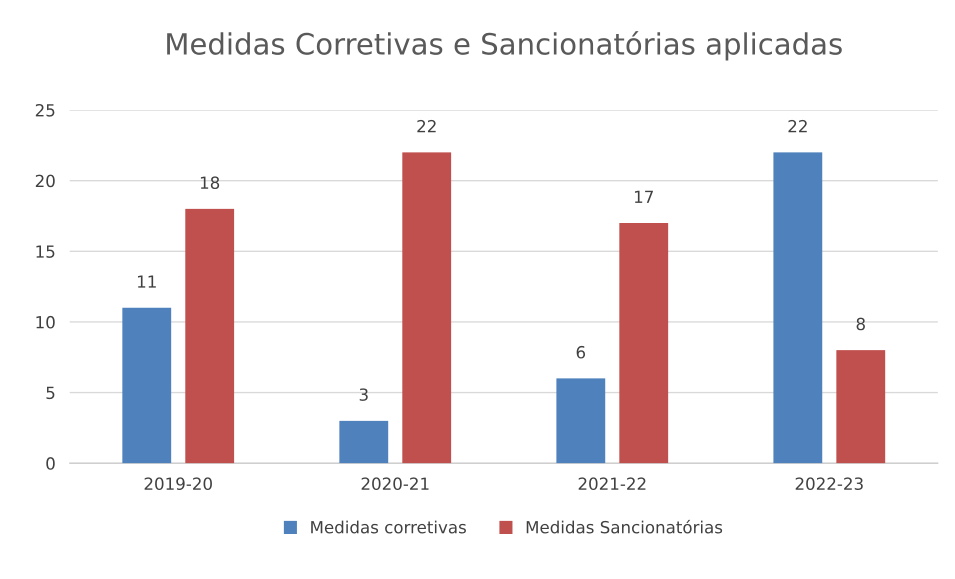  Describe the element at coordinates (364, 394) in the screenshot. I see `data-label: 3` at that location.